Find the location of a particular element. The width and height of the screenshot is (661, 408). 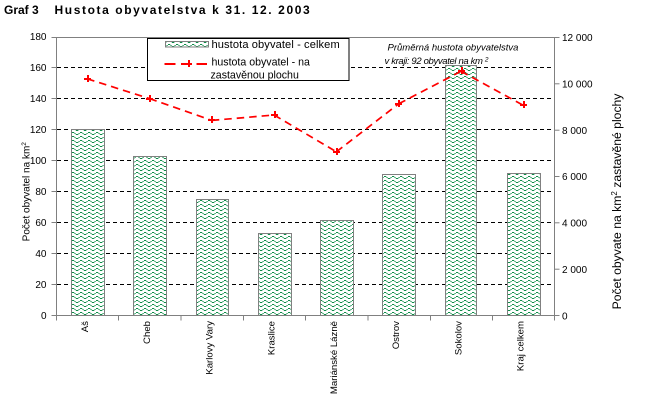

svg-text: 160 is located at coordinates (38, 68).